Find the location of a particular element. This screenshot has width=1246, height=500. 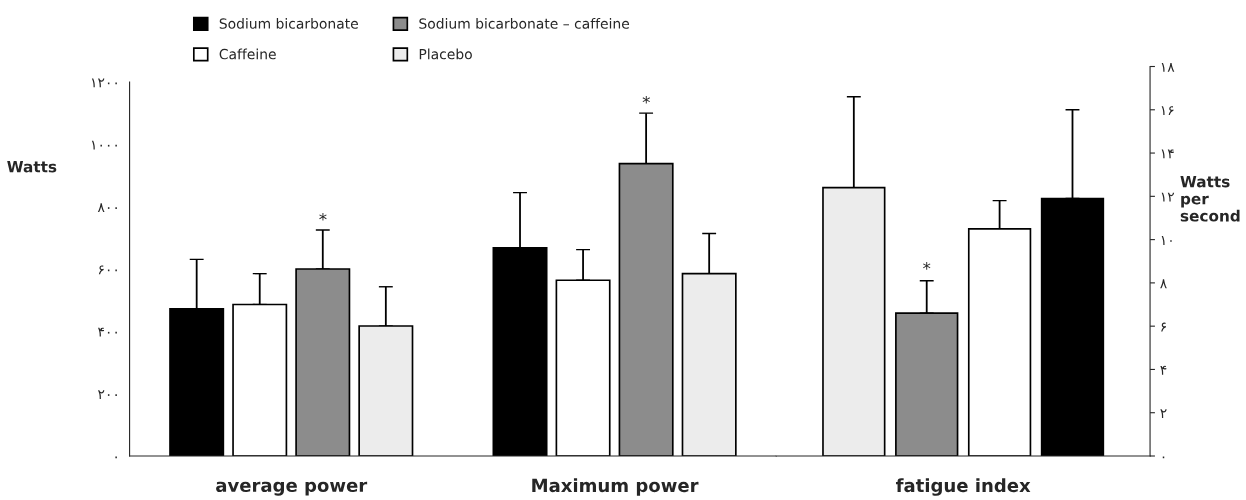

y-tick-label: ۸۰۰ is located at coordinates (107, 207).